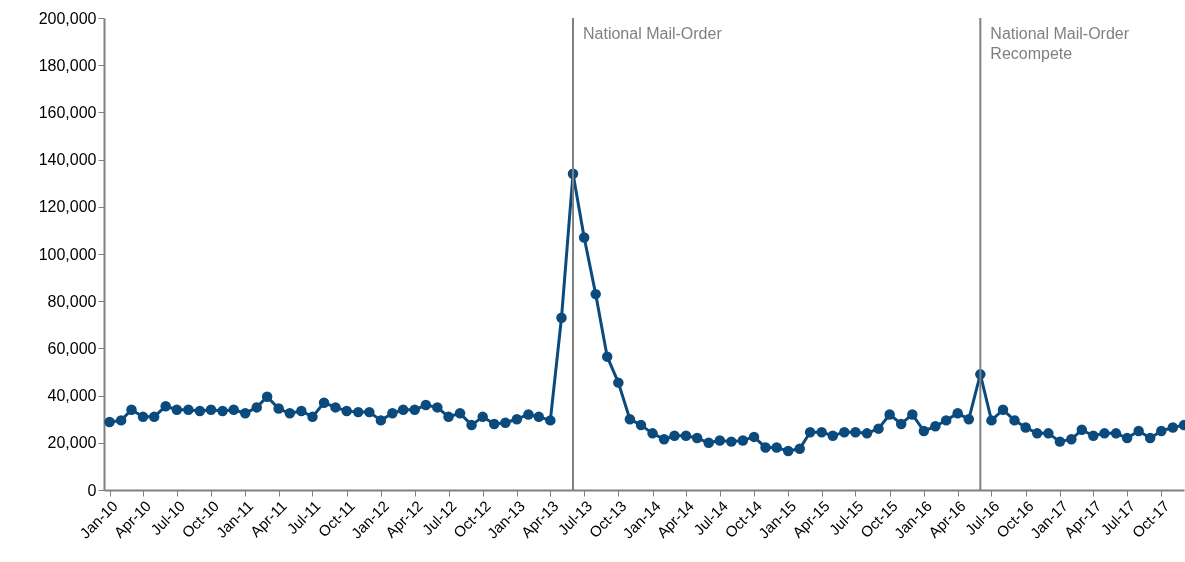 Image resolution: width=1185 pixels, height=562 pixels. What do you see at coordinates (72, 396) in the screenshot?
I see `y-tick-label: 40,000` at bounding box center [72, 396].